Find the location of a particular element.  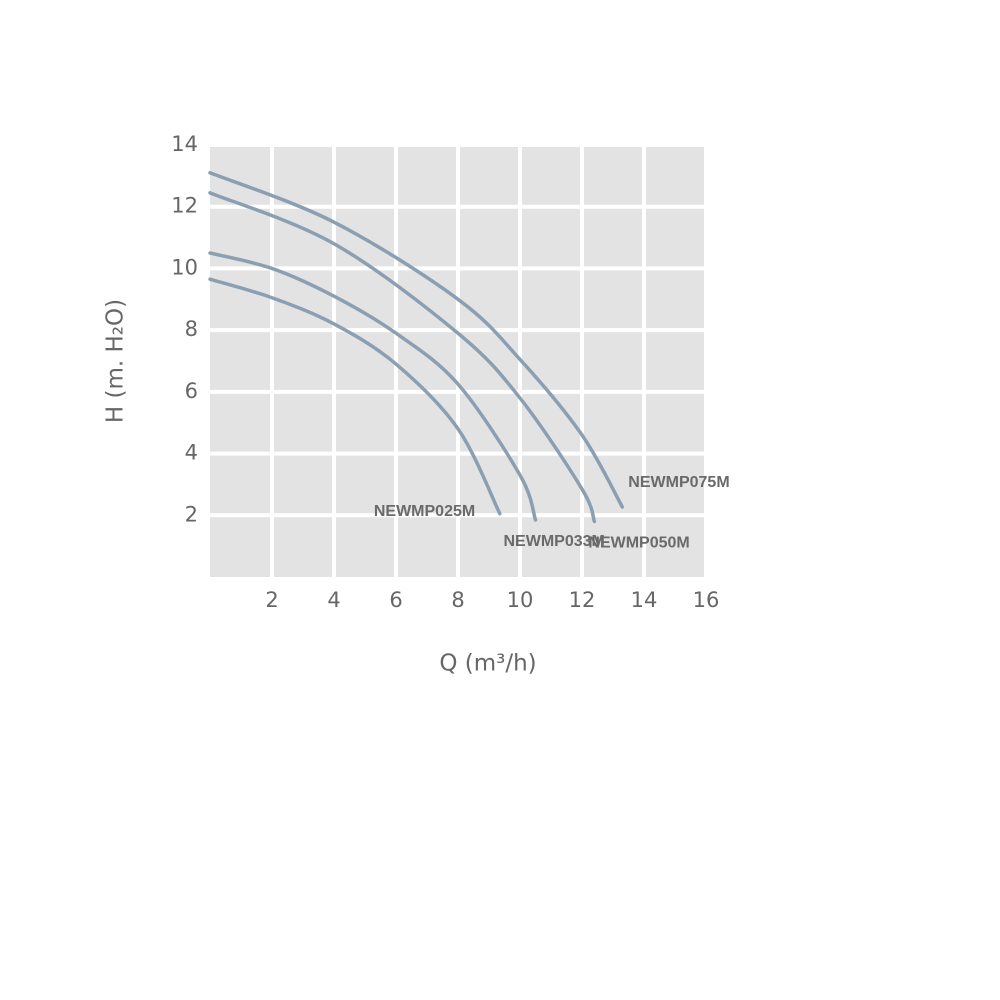

y-tick-label: 10 is located at coordinates (184, 267).